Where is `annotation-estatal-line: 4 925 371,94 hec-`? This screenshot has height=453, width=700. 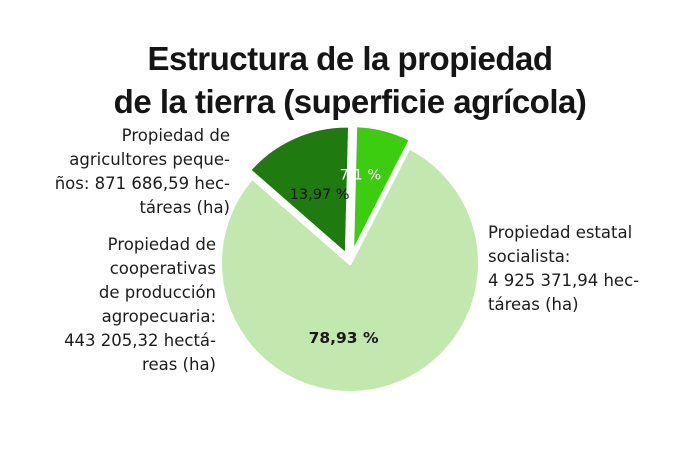 annotation-estatal-line: 4 925 371,94 hec- is located at coordinates (564, 280).